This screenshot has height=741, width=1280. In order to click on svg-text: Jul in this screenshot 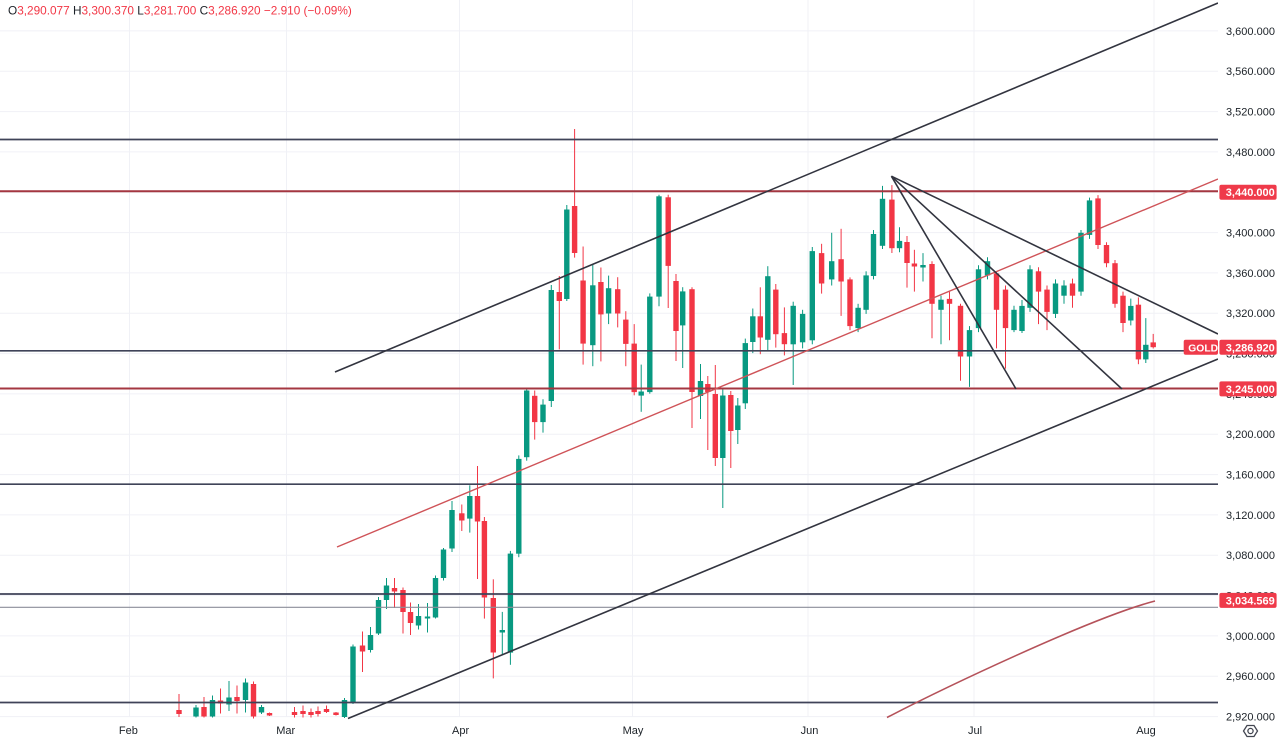, I will do `click(975, 731)`.